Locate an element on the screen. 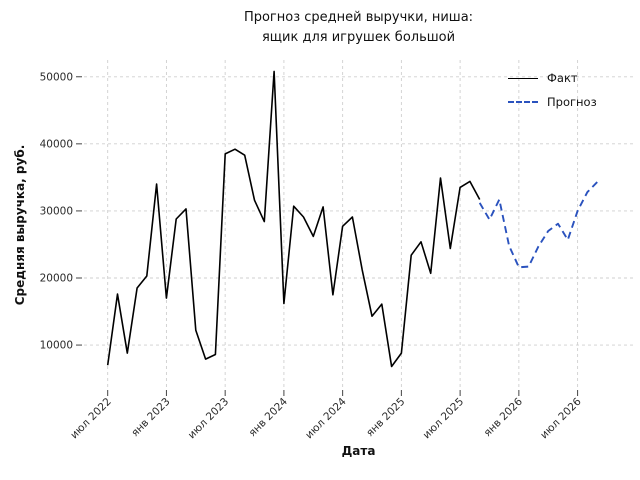 The width and height of the screenshot is (640, 480). x-tick-label: янв 2026 is located at coordinates (504, 417).